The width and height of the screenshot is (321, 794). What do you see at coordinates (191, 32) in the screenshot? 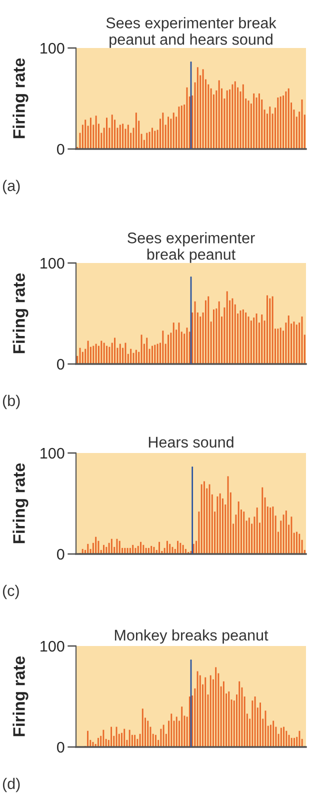
I see `chart-title: Sees experimenter break peanut and hears sound` at bounding box center [191, 32].